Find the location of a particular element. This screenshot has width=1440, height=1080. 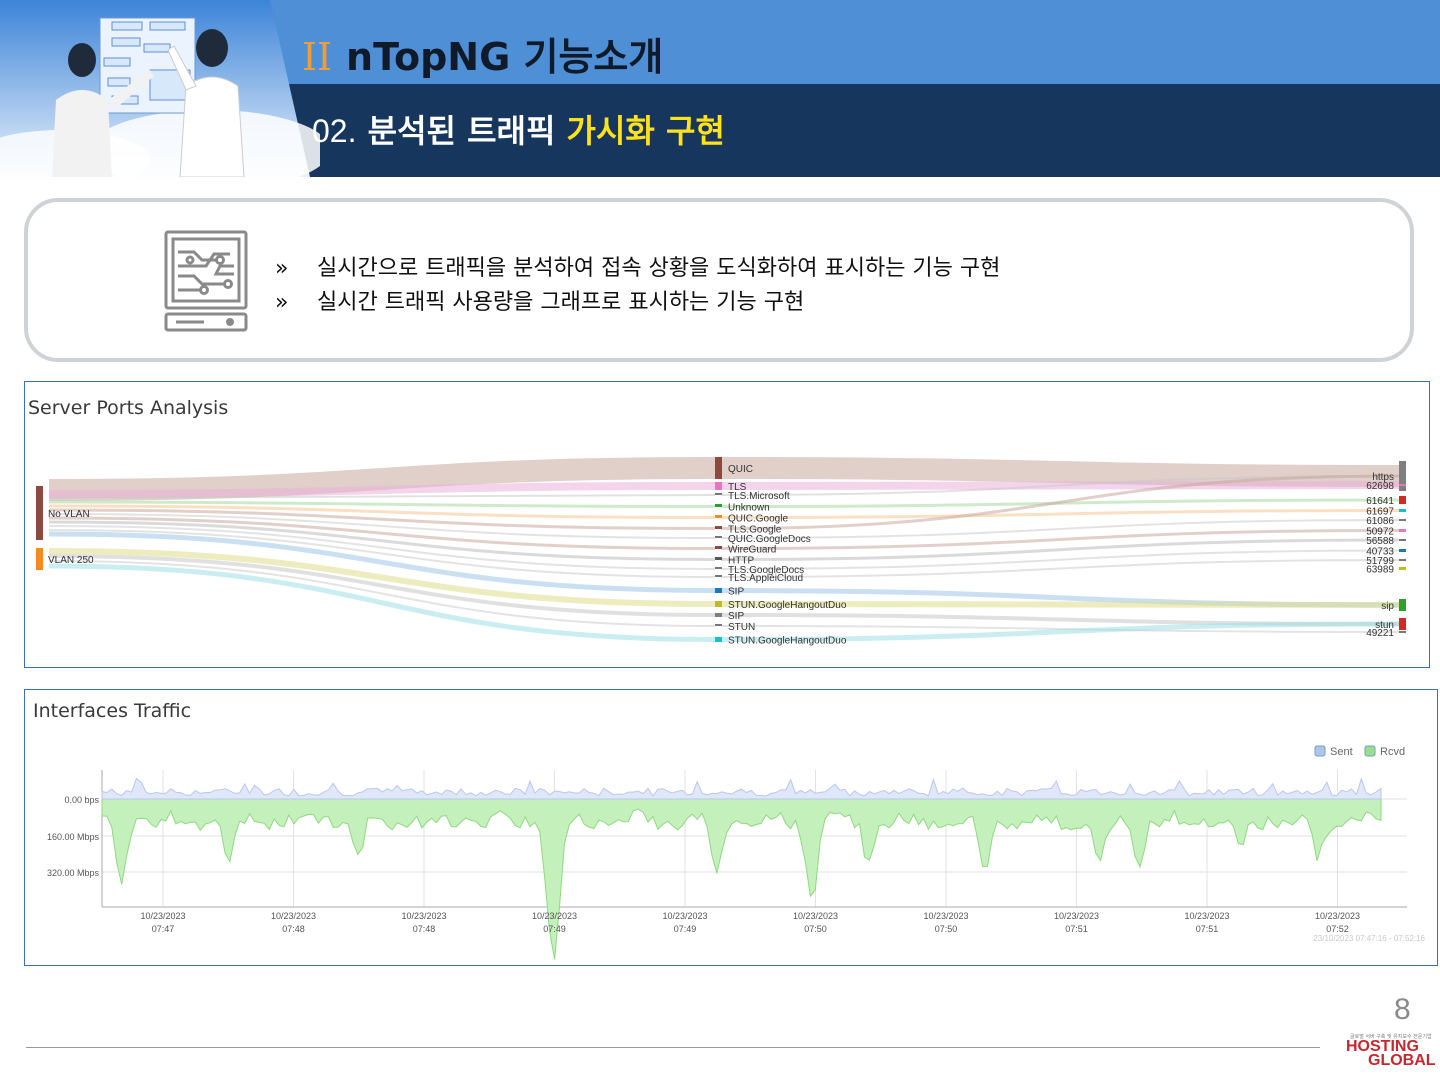

sankey-middle-label: QUIC.Google is located at coordinates (758, 519).